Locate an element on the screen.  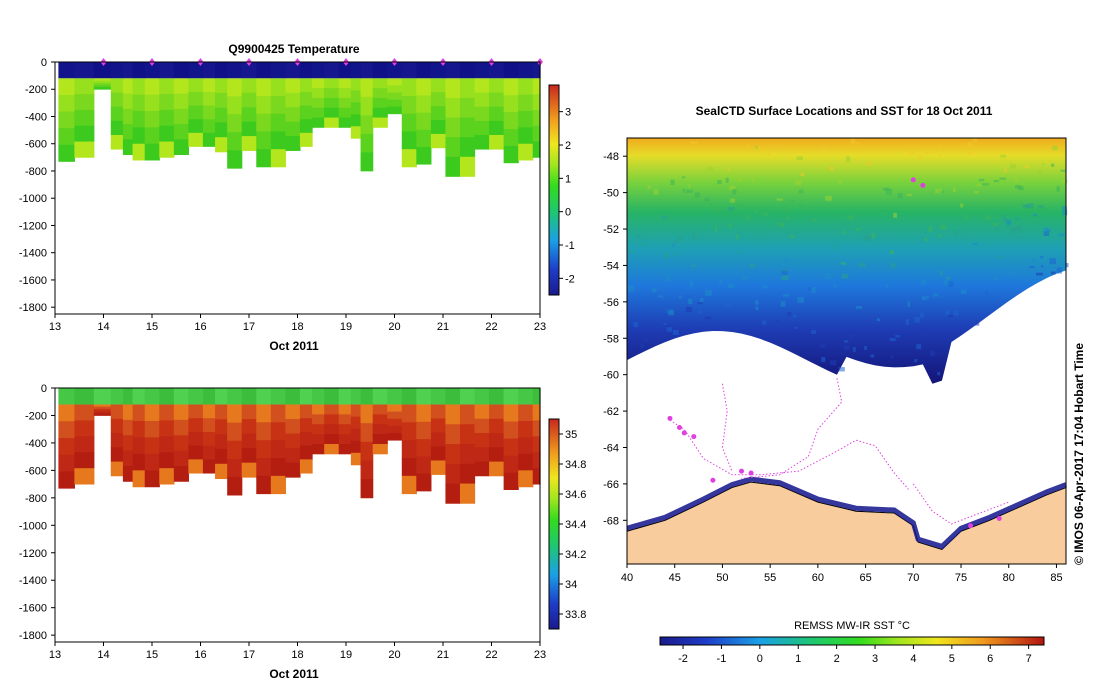
sst-map-lat-axis: -48 -50 -52 -54 -56 -58 -60 -62 -64 -66 -68 is located at coordinates (615, 339).